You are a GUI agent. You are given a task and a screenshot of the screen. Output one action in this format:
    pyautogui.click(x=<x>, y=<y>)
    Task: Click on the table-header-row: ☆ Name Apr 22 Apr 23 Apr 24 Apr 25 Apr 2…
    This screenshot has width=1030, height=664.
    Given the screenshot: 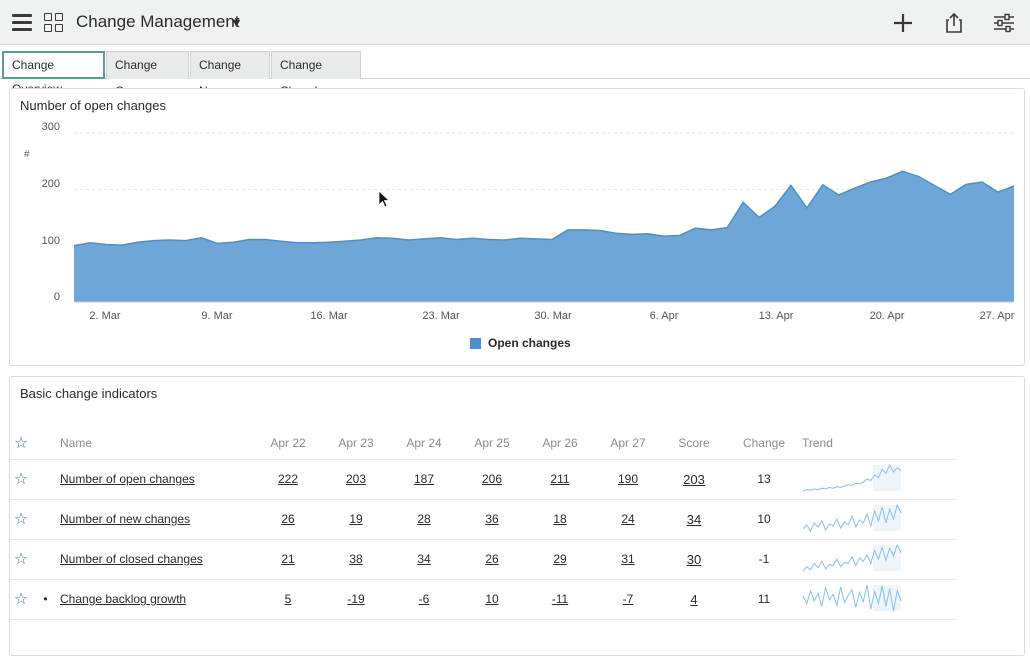 What is the action you would take?
    pyautogui.click(x=483, y=443)
    